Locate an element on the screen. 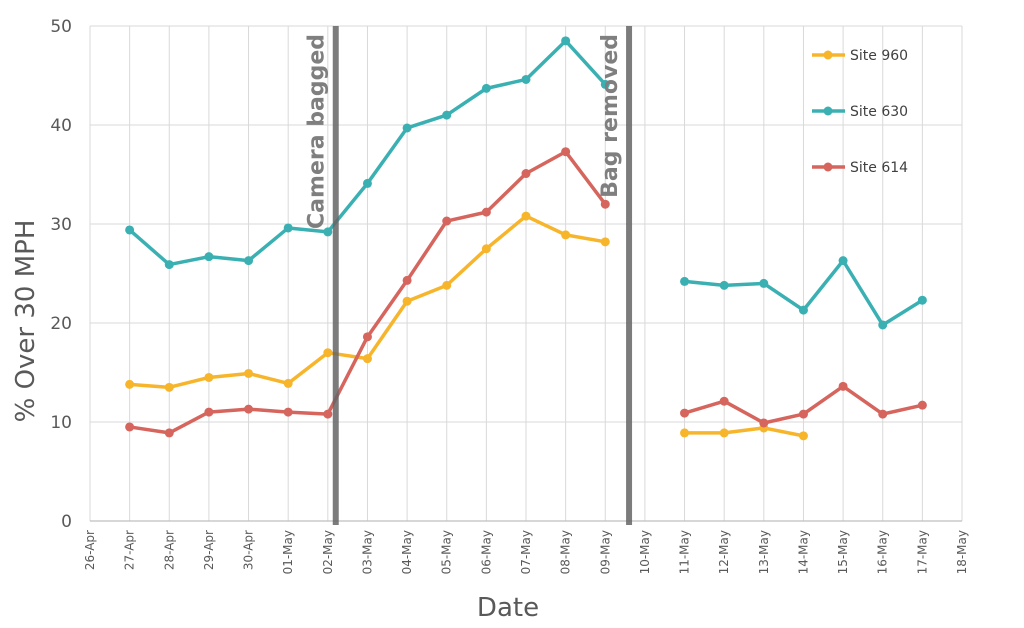 The width and height of the screenshot is (1024, 628). x-tick-label: 10-May is located at coordinates (645, 552).